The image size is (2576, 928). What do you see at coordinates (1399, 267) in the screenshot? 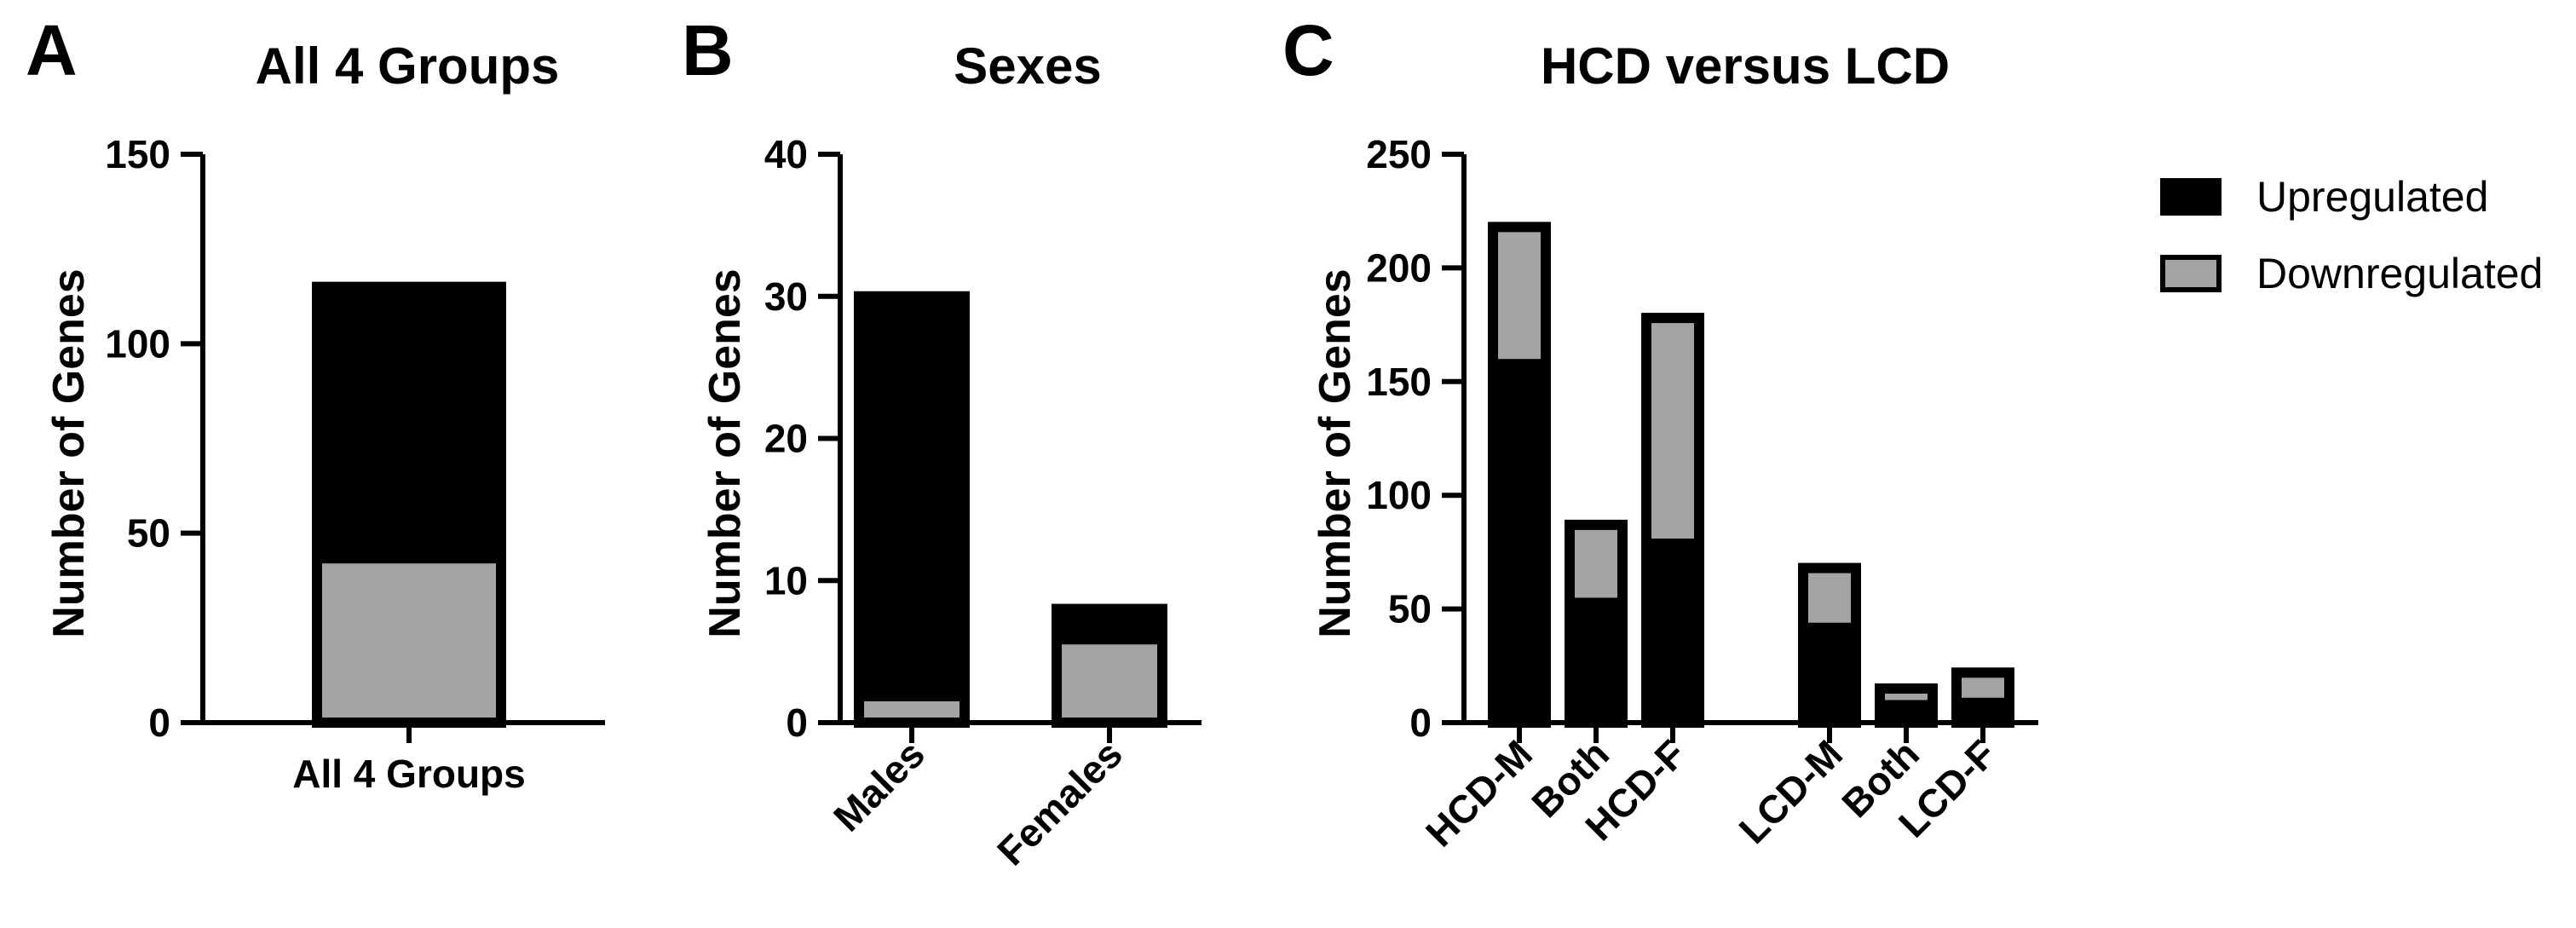
I see `y-tick-label: 200` at bounding box center [1399, 267].